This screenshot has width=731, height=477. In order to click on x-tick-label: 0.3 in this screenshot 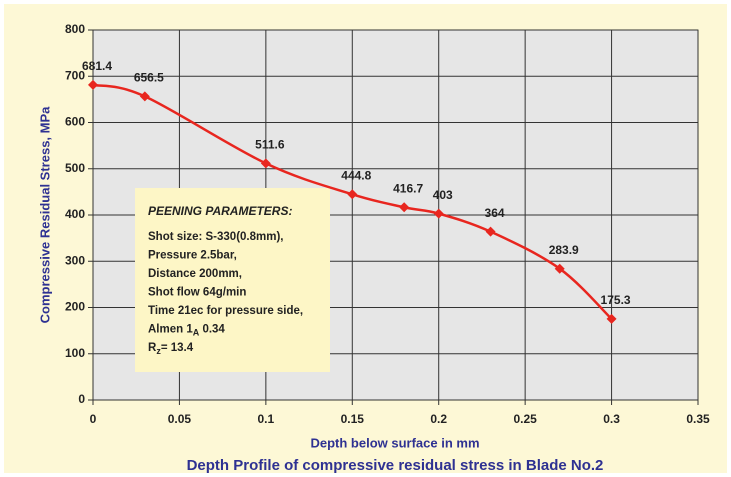, I will do `click(611, 419)`.